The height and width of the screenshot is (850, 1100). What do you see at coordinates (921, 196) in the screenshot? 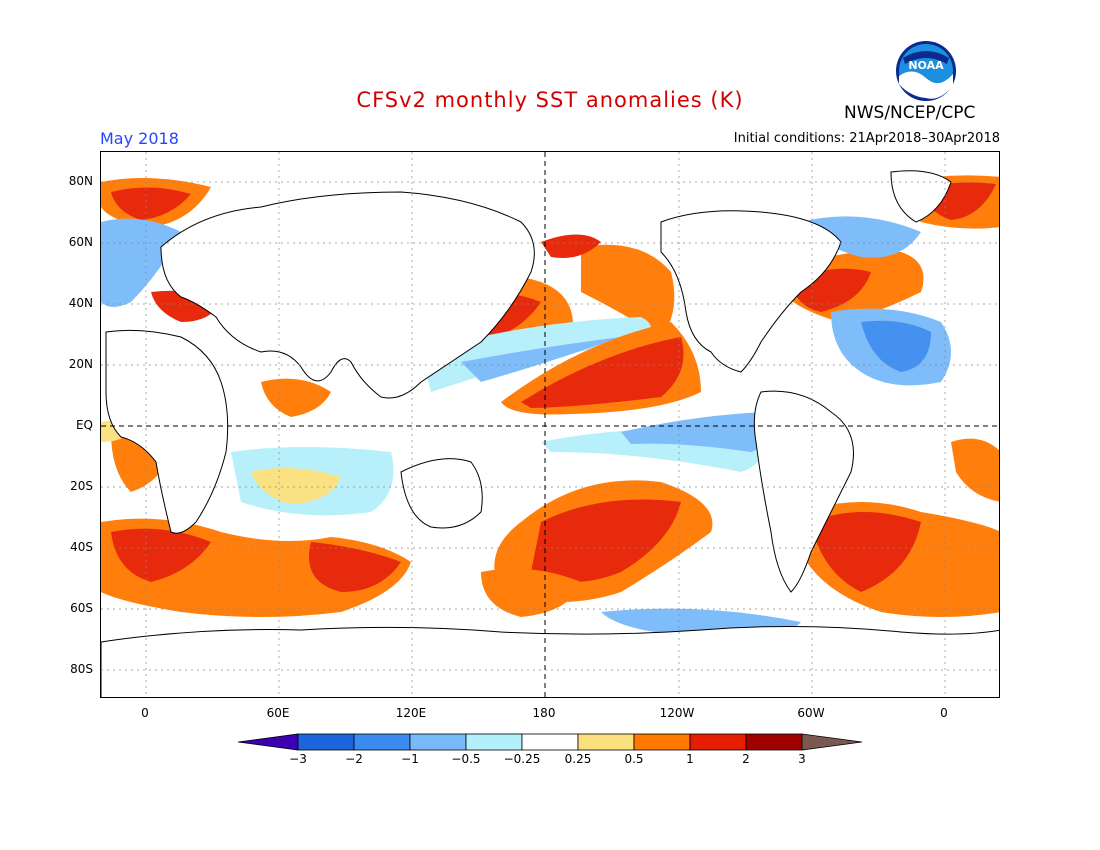
I see `greenland` at bounding box center [921, 196].